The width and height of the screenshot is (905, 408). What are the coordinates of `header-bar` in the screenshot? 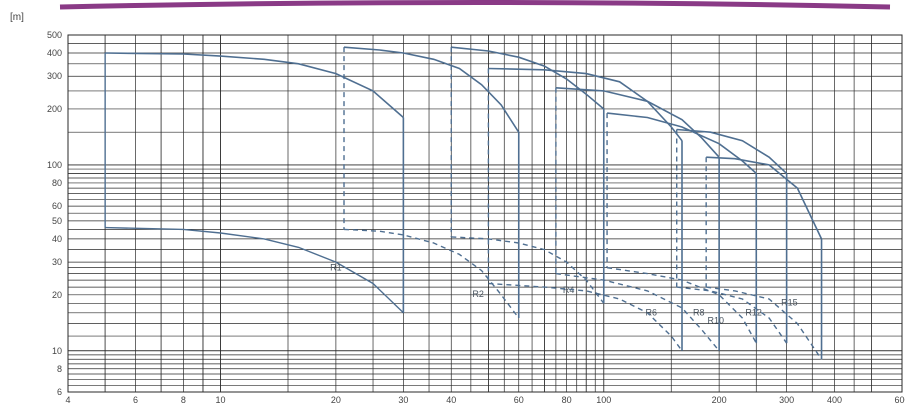 It's located at (475, 5).